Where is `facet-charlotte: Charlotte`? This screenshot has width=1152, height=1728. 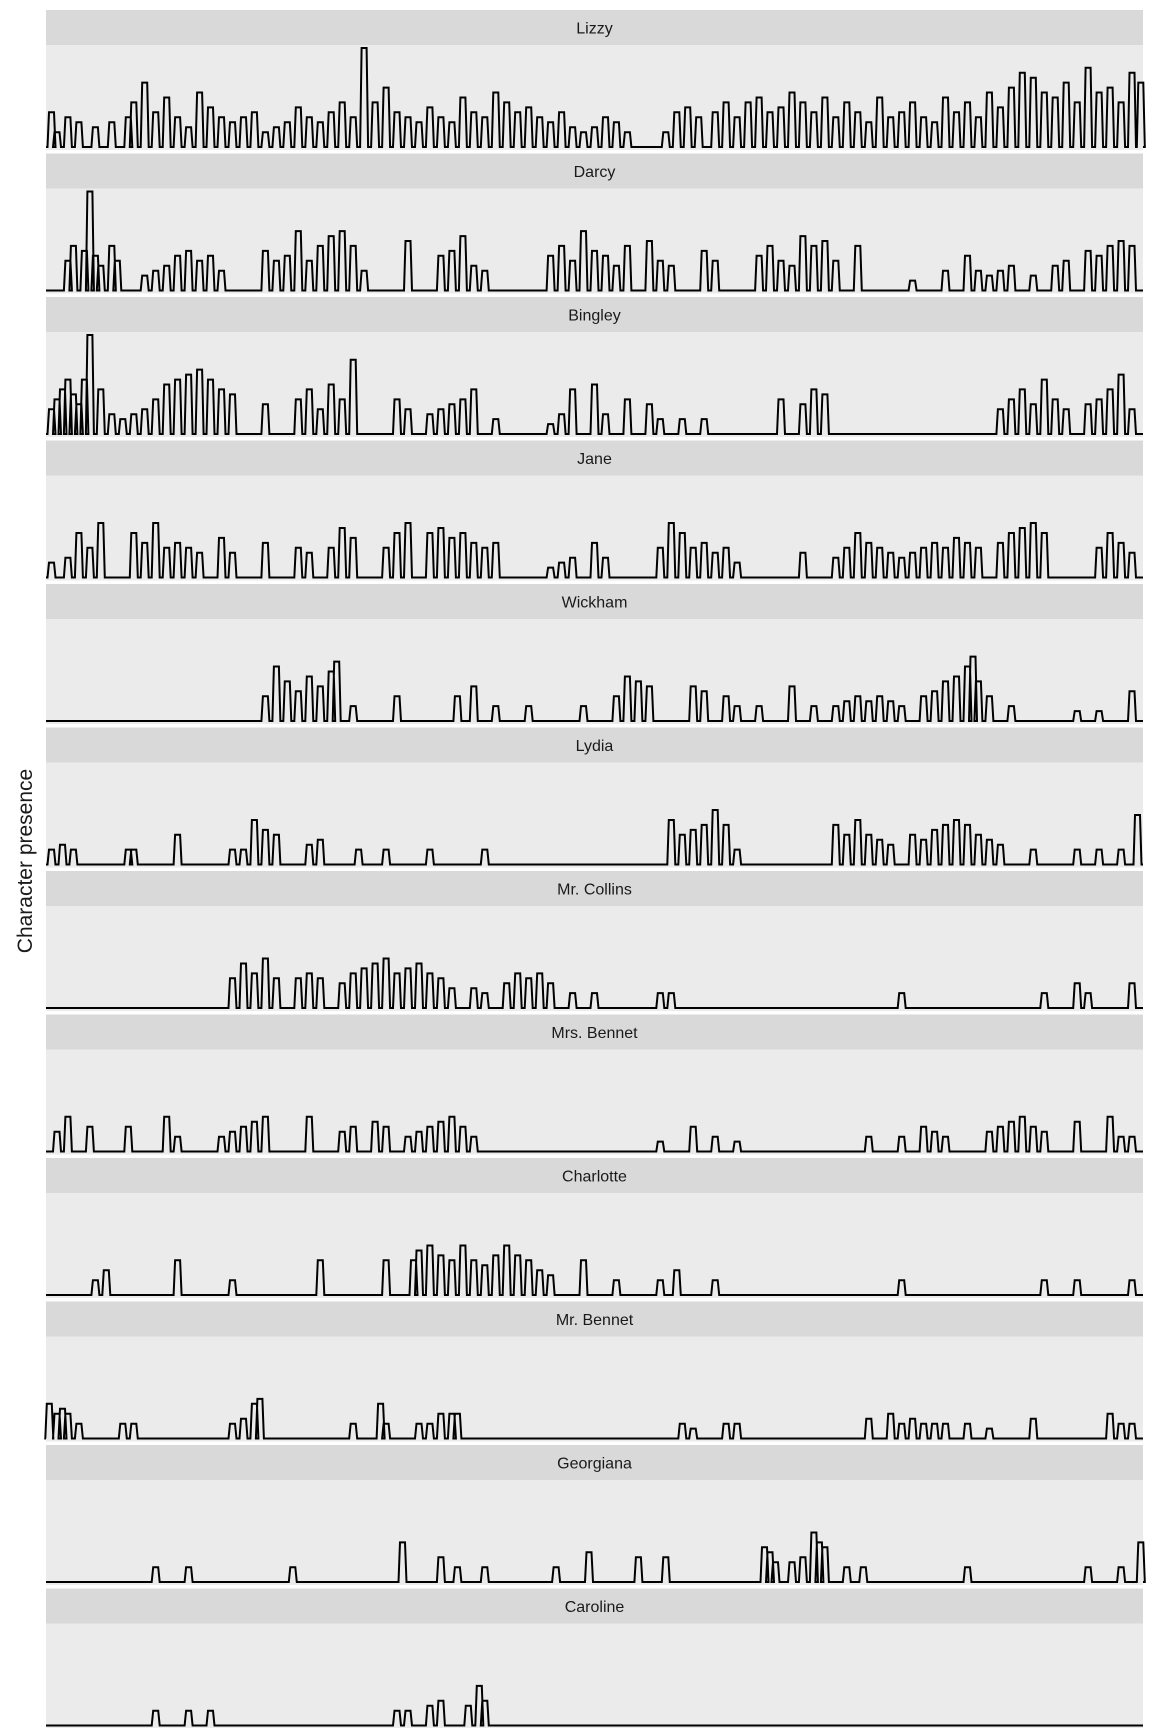
facet-charlotte: Charlotte is located at coordinates (594, 1228).